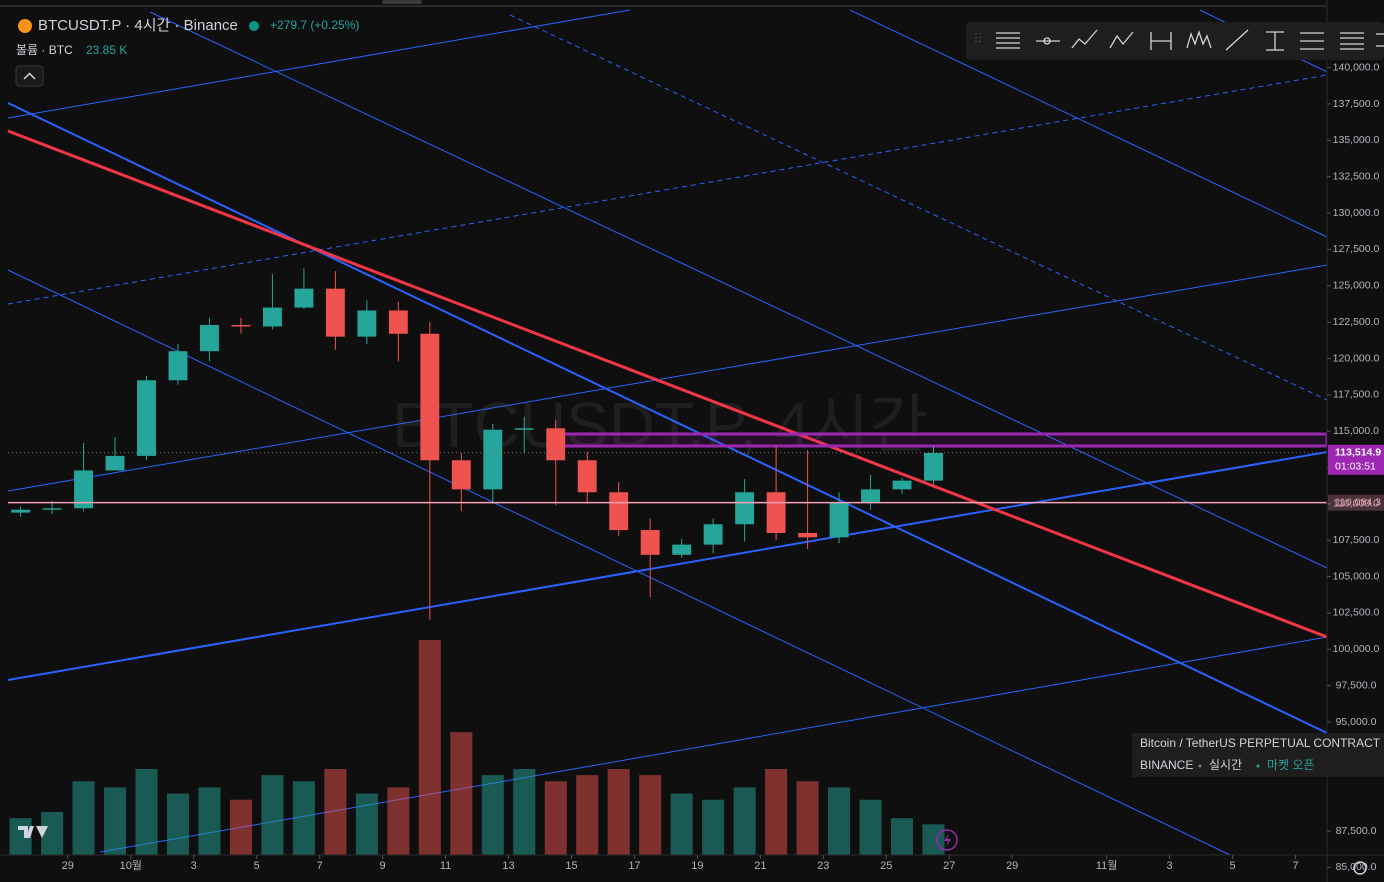  What do you see at coordinates (1107, 865) in the screenshot?
I see `x-tick-label: 11월` at bounding box center [1107, 865].